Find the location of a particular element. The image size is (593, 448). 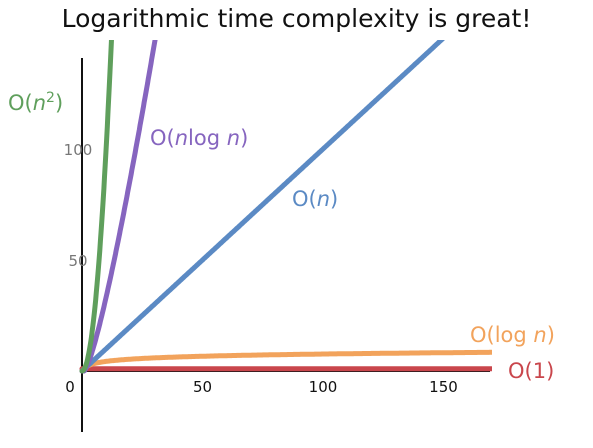

series-label-part: O(1) is located at coordinates (531, 371).